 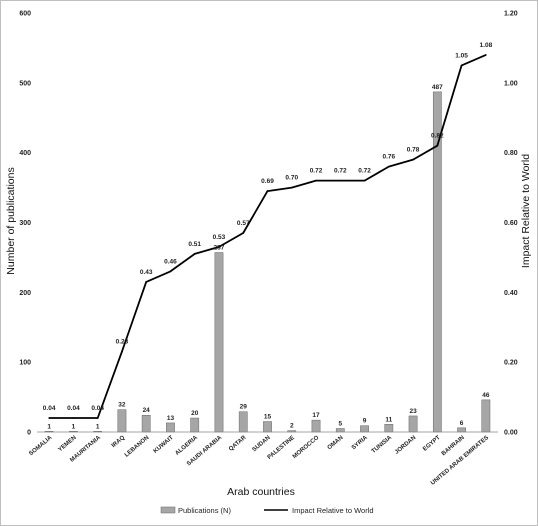 I want to click on bar-value-label: 17, so click(x=316, y=415).